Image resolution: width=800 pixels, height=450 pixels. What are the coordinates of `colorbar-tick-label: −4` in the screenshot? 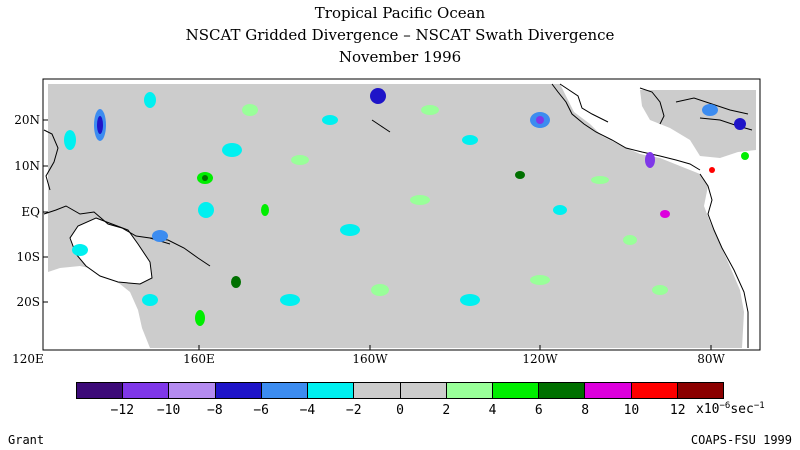 It's located at (307, 410).